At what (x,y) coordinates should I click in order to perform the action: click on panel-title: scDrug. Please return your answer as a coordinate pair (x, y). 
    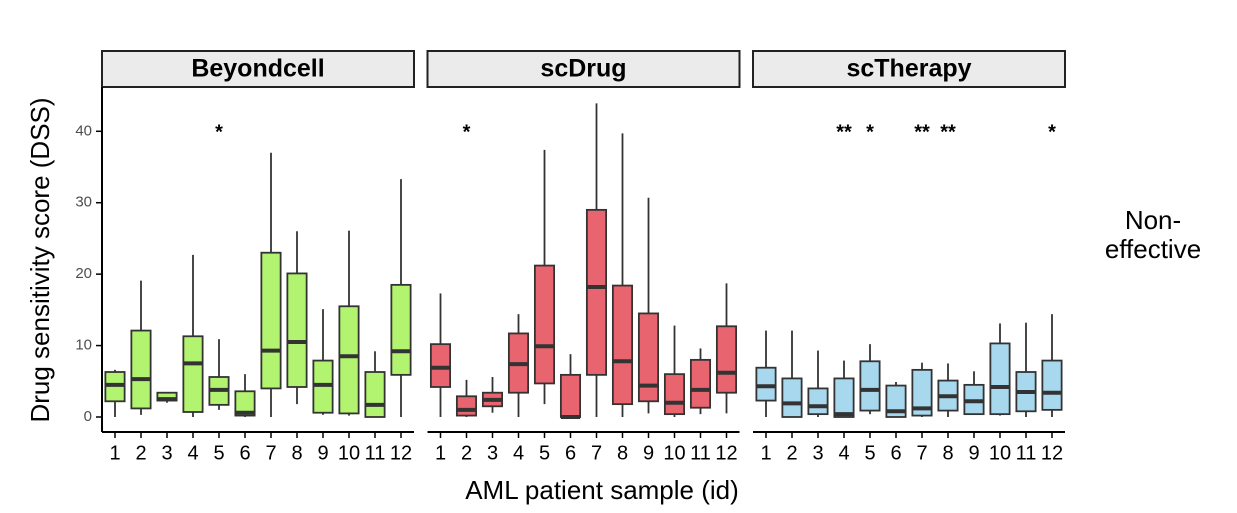
    Looking at the image, I should click on (583, 69).